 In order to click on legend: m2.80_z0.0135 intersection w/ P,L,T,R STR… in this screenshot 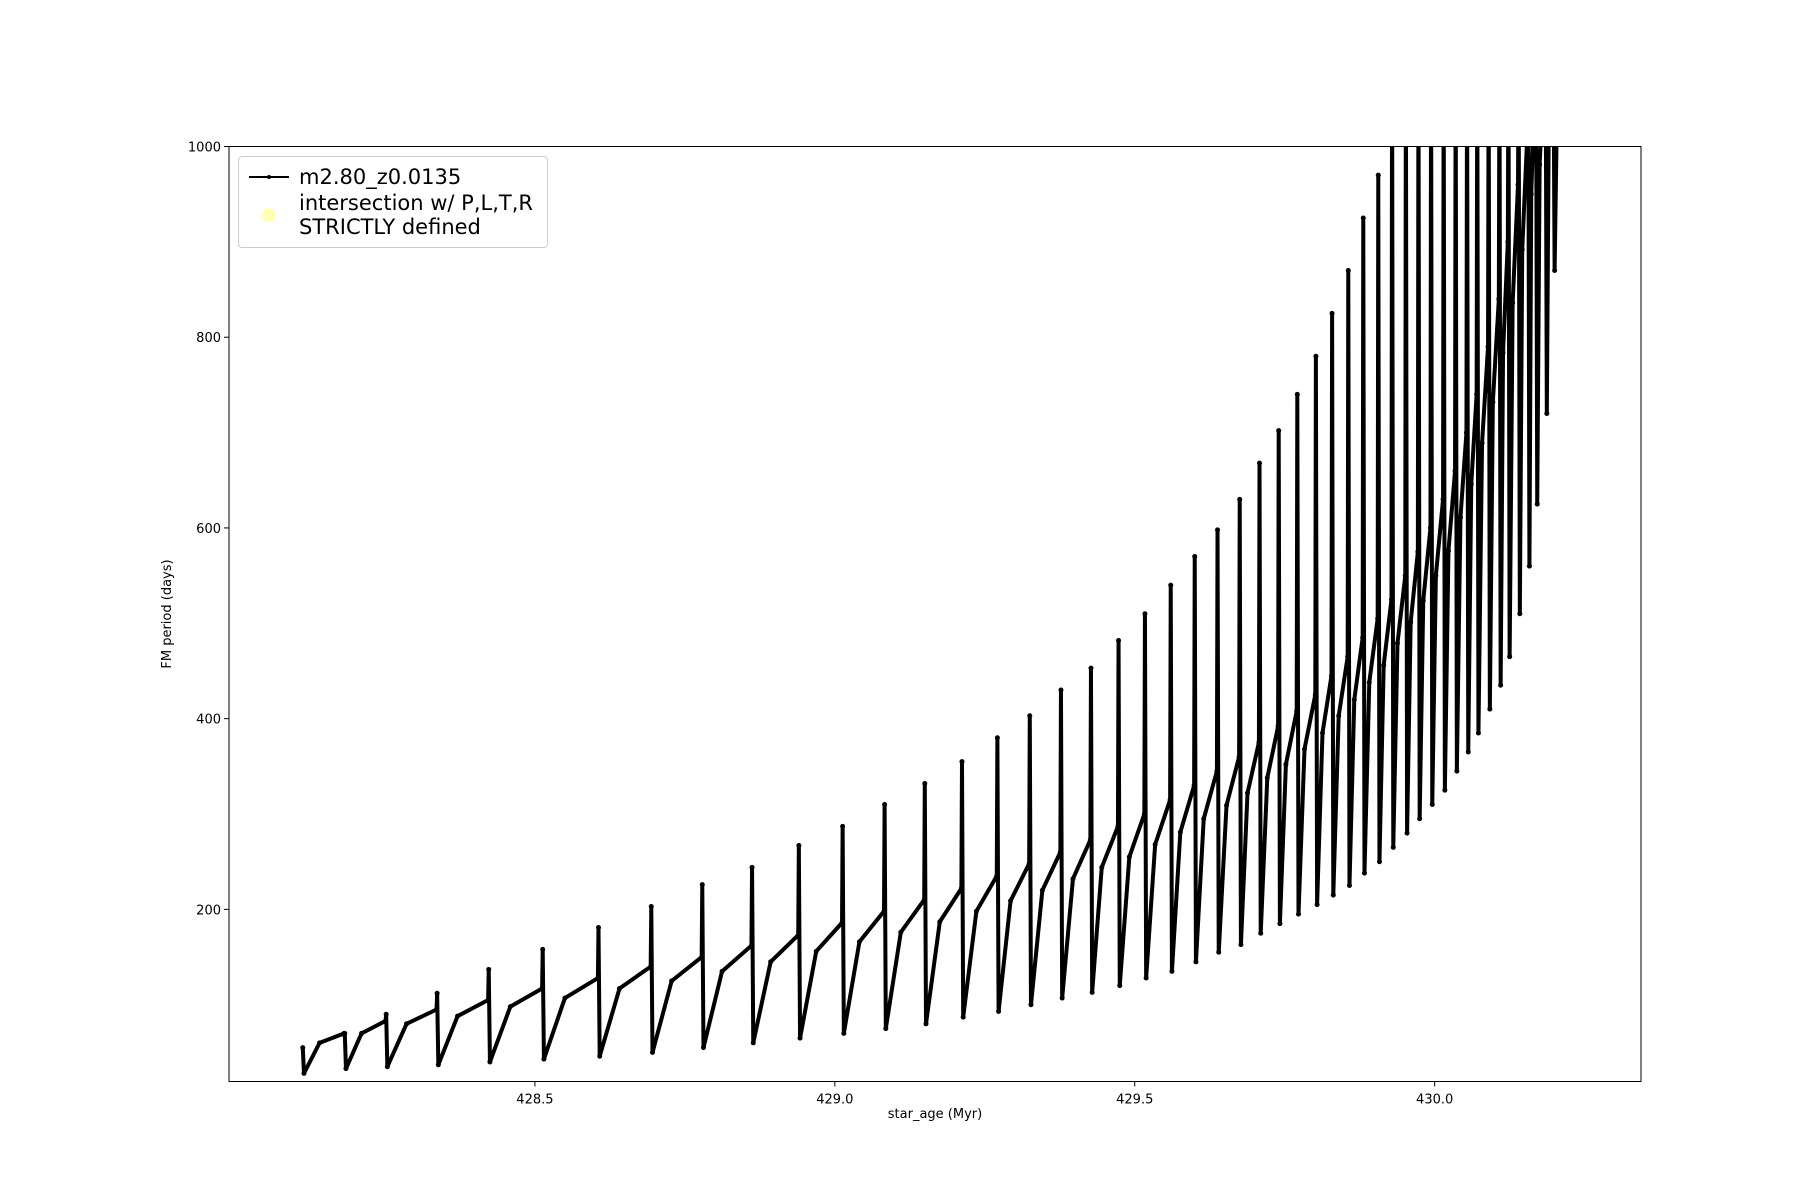, I will do `click(393, 202)`.